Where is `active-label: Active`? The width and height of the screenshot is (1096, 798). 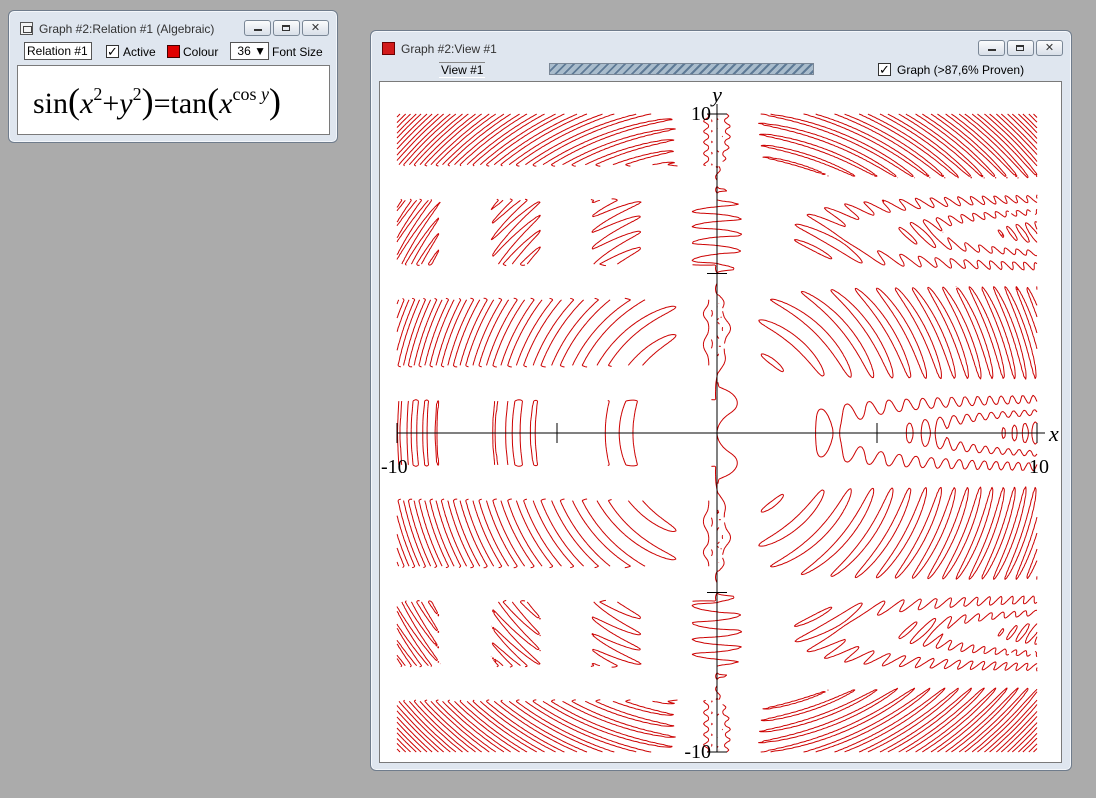 active-label: Active is located at coordinates (139, 52).